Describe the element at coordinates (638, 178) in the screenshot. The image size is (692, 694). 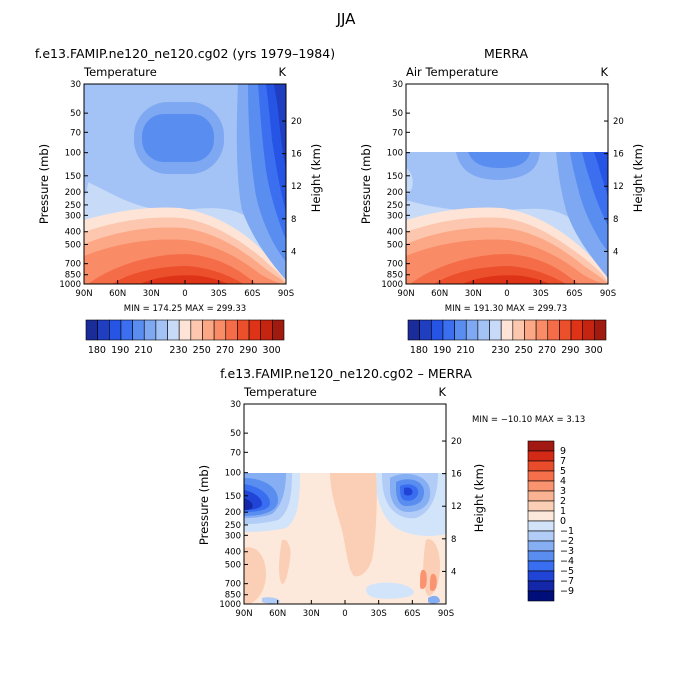
I see `panel-merra-y2label: Height (km)` at that location.